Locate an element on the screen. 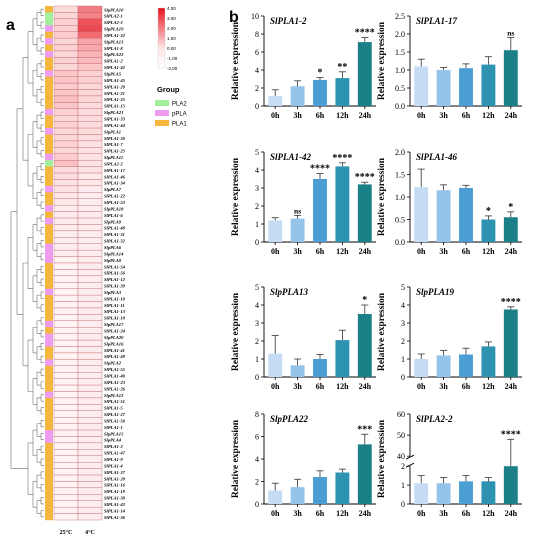 The width and height of the screenshot is (550, 544). column-label: 25°C is located at coordinates (66, 532).